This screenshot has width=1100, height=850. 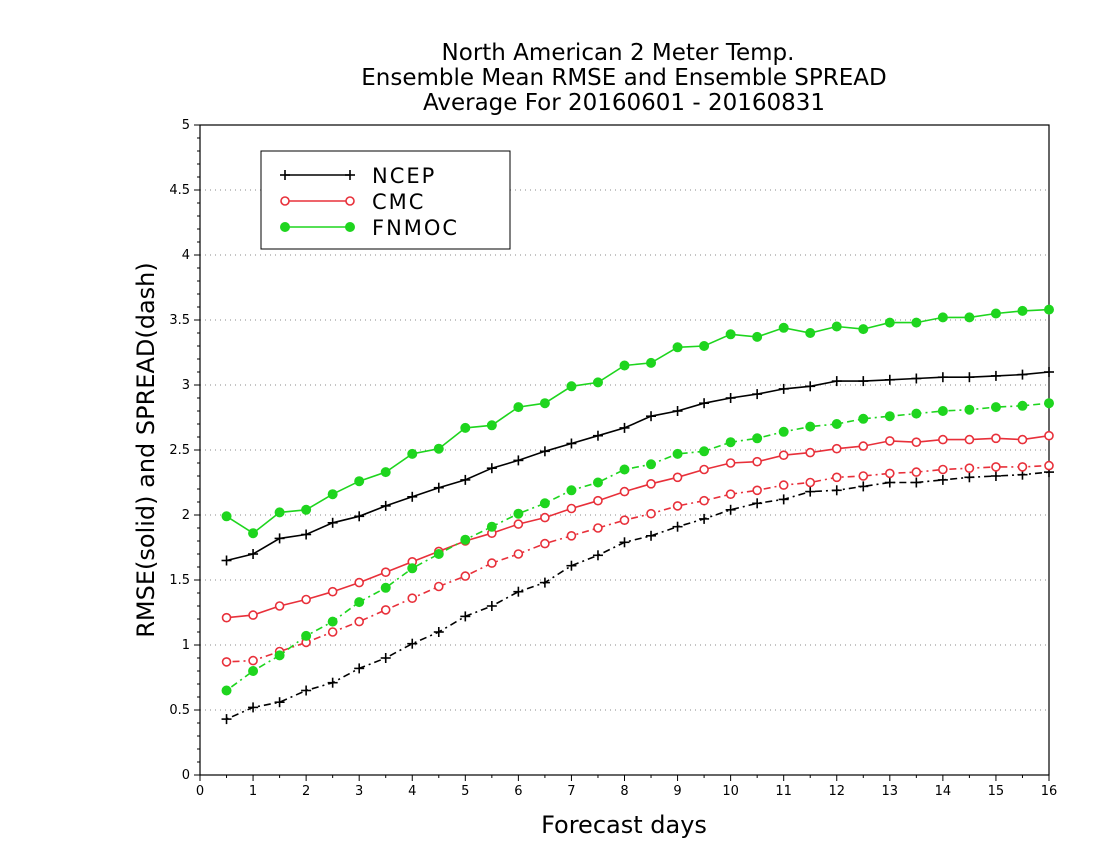 What do you see at coordinates (368, 228) in the screenshot?
I see `legend-entry-fnmoc: FNMOC` at bounding box center [368, 228].